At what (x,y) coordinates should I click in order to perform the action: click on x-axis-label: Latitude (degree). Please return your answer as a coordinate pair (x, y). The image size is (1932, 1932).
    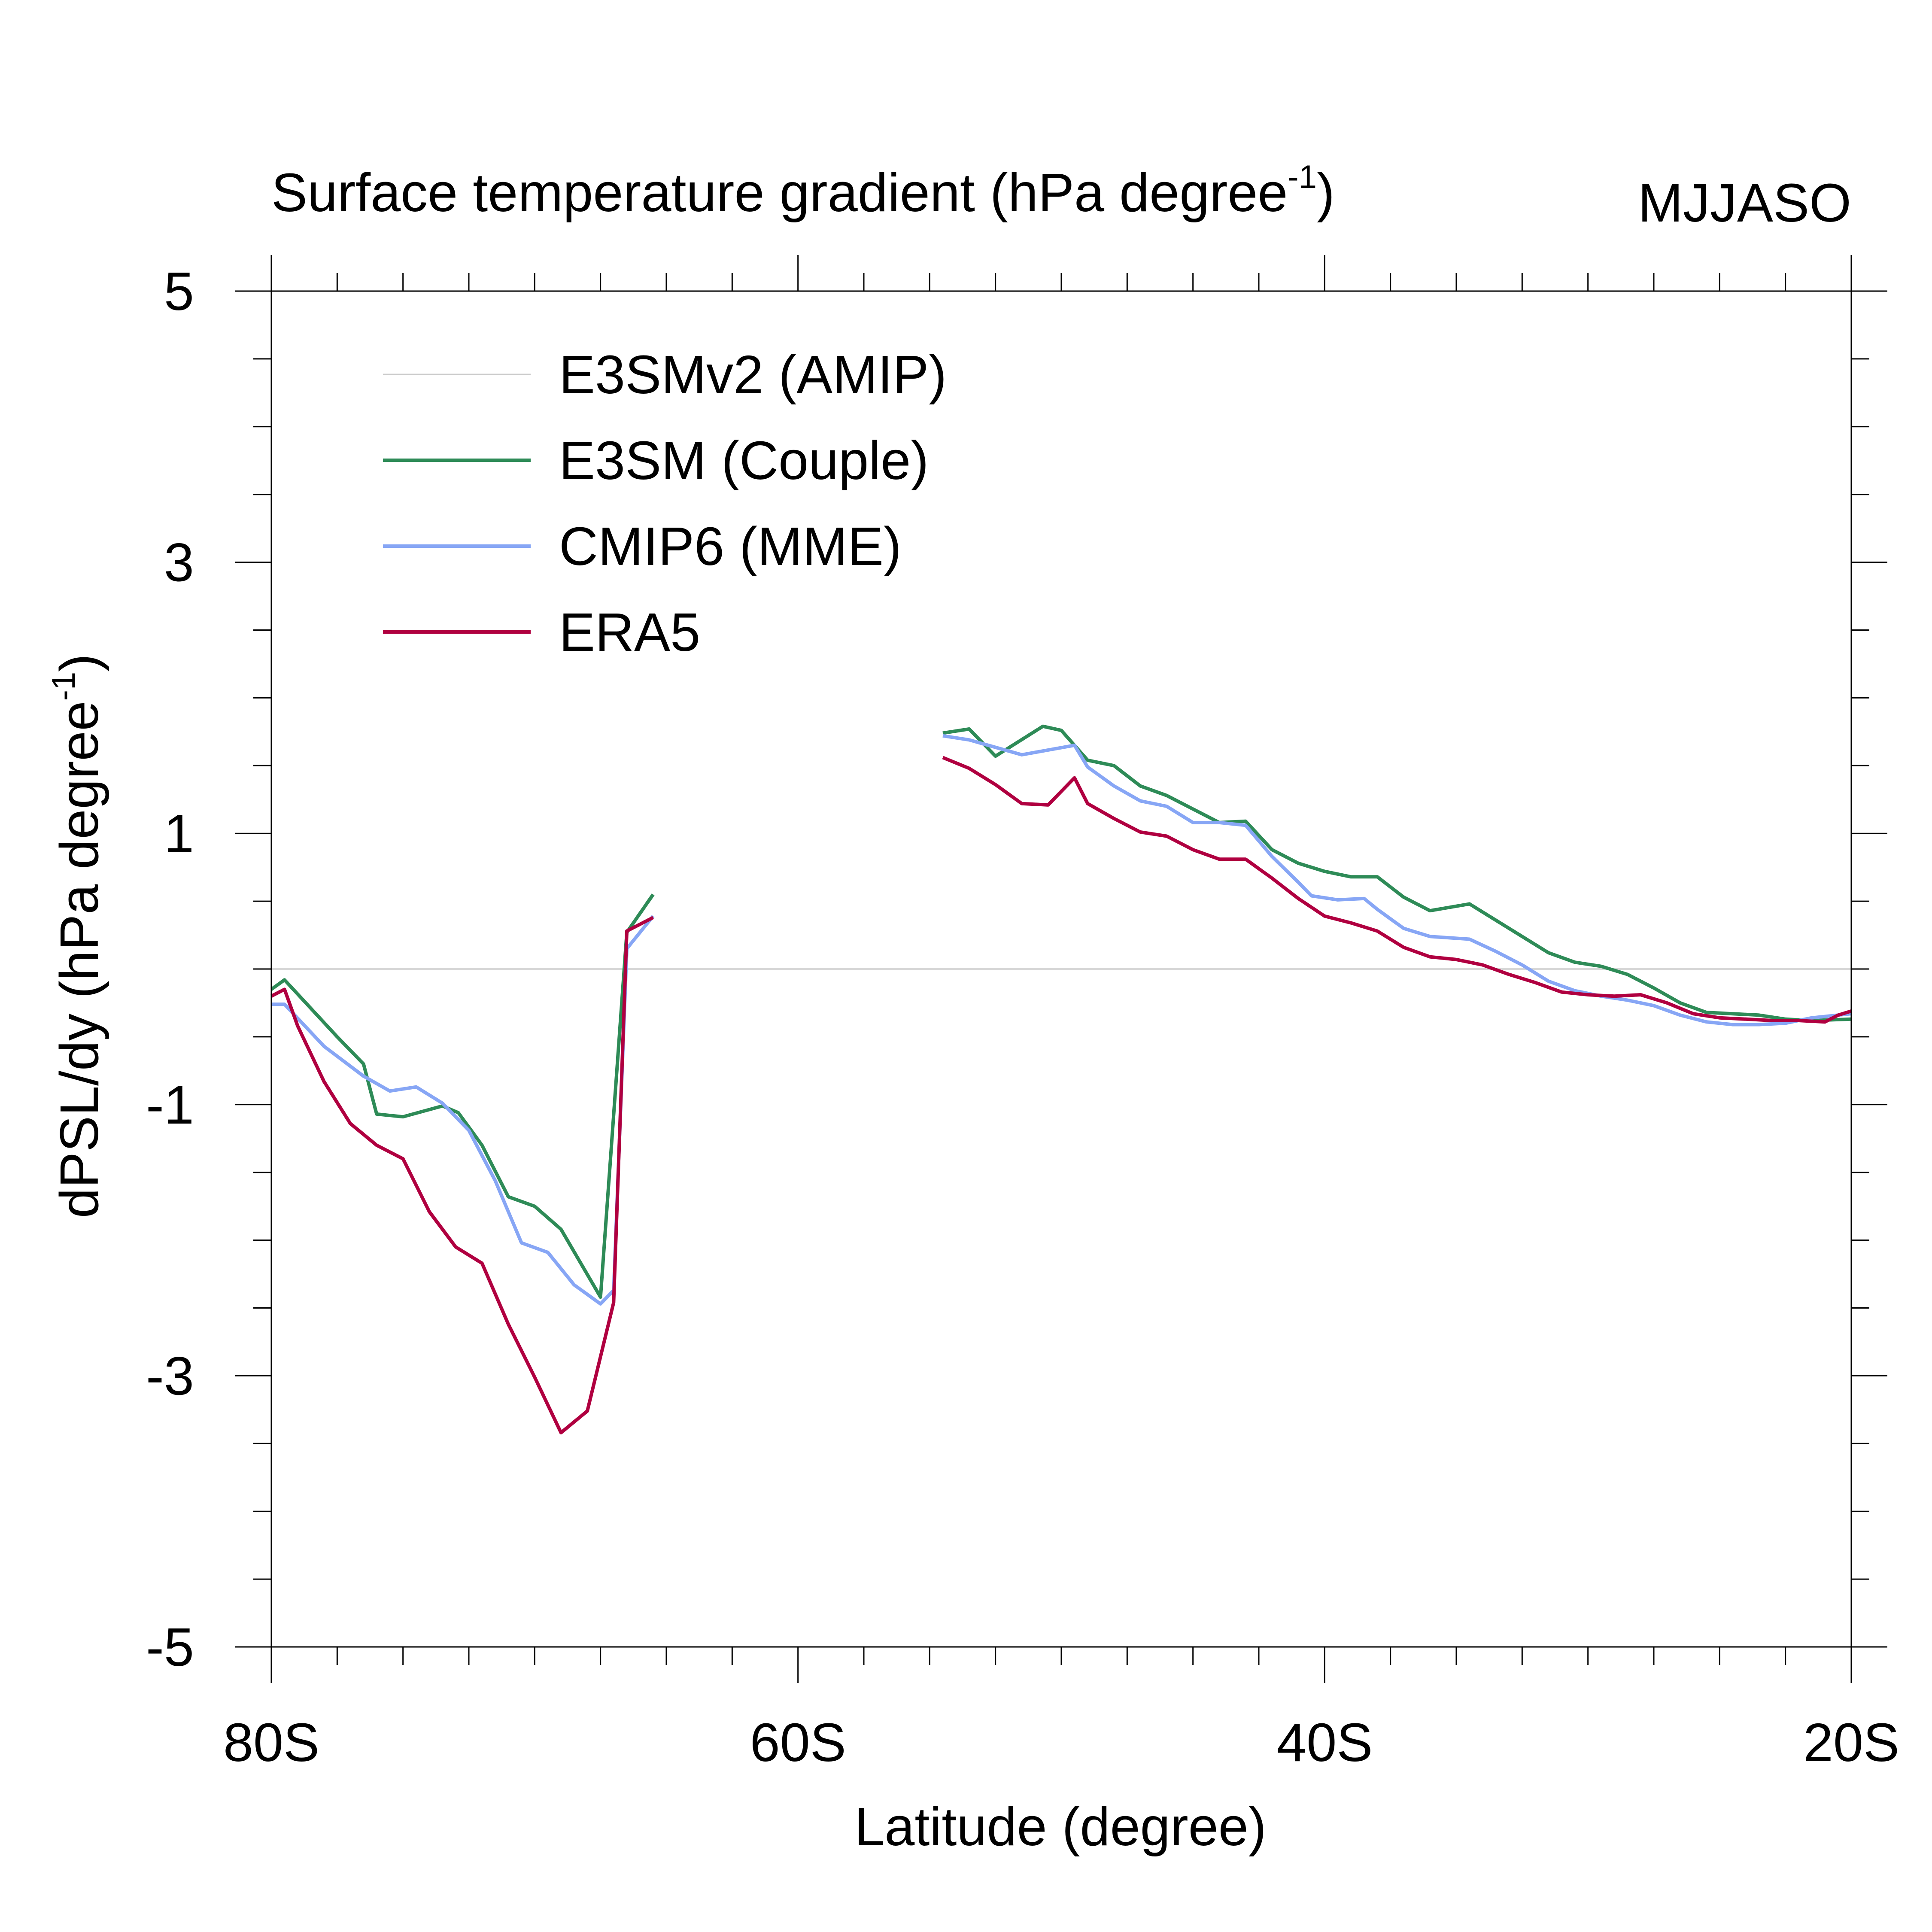
    Looking at the image, I should click on (1060, 1827).